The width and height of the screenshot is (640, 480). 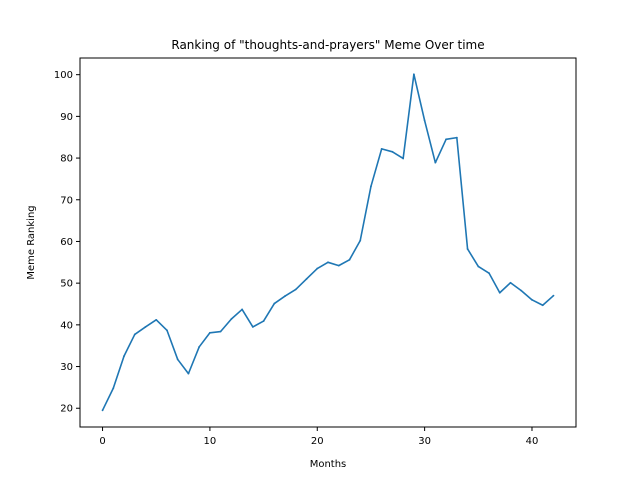 I want to click on y-tick-label: 30, so click(x=66, y=367).